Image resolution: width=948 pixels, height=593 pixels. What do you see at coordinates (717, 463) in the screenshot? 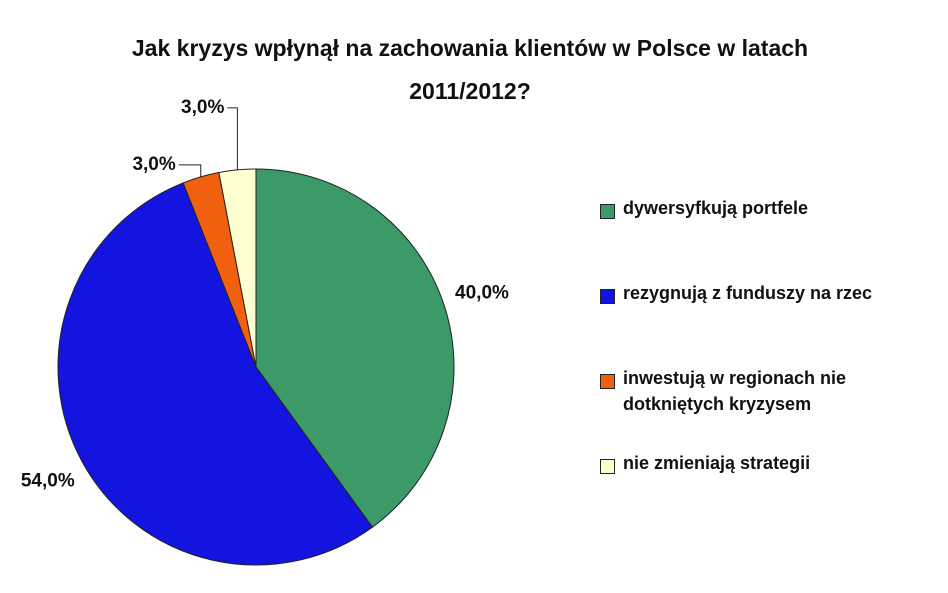
I see `legend-label: nie zmieniają strategii` at bounding box center [717, 463].